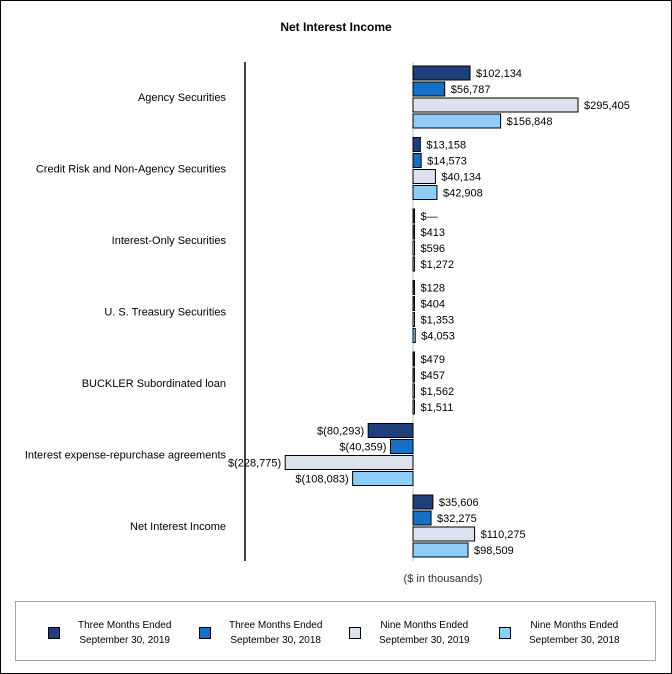 The image size is (672, 674). Describe the element at coordinates (574, 633) in the screenshot. I see `legend-label: Nine Months Ended September 30, 2018` at that location.